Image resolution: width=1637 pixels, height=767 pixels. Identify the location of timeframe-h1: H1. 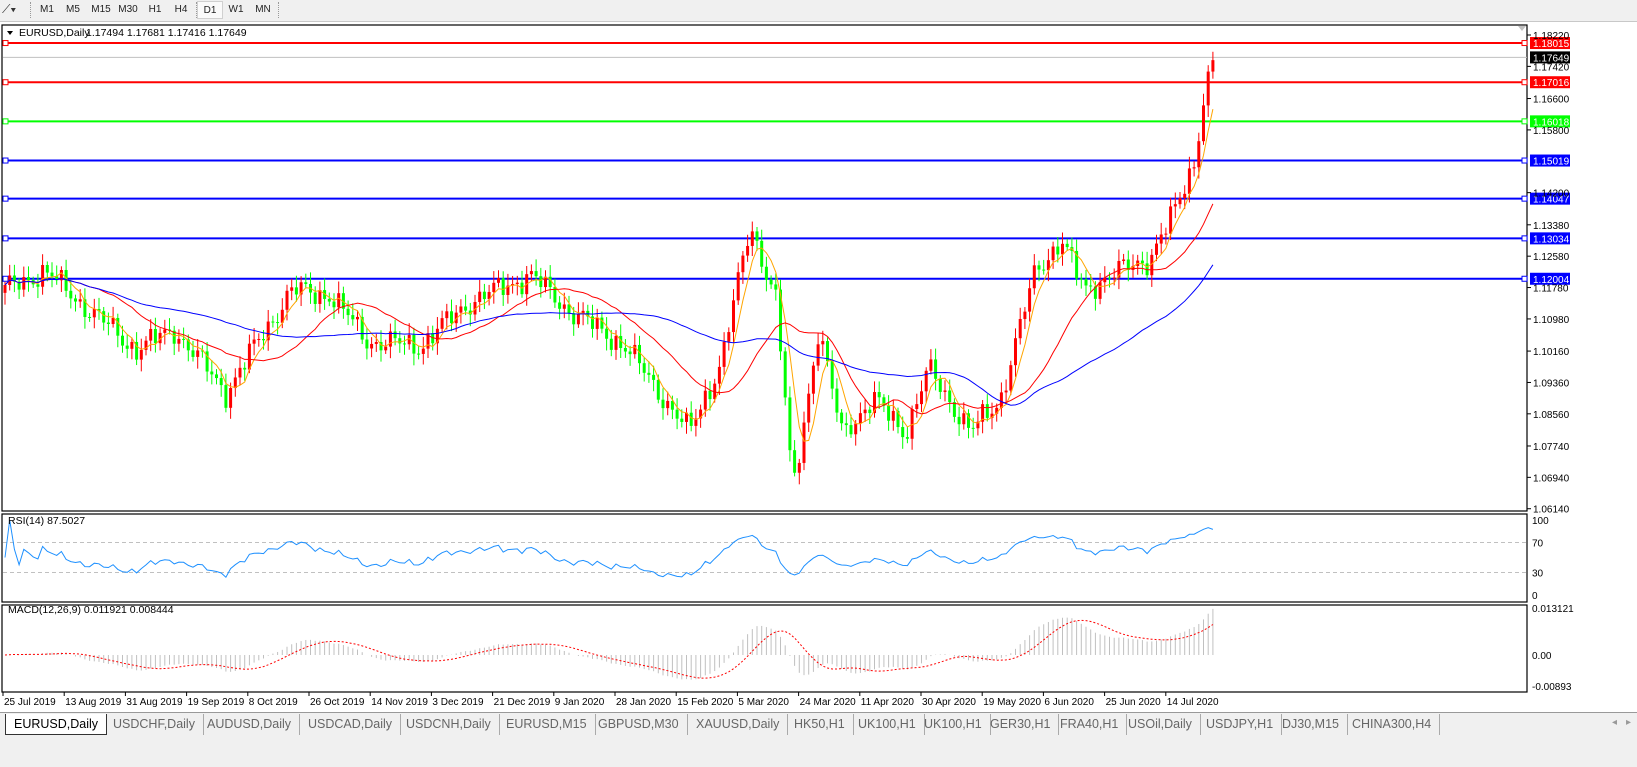
(155, 9).